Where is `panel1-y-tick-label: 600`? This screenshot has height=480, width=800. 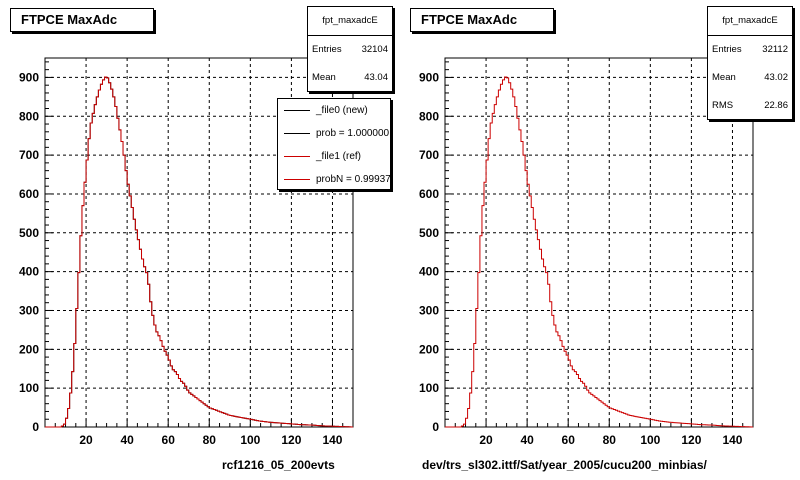 panel1-y-tick-label: 600 is located at coordinates (29, 194).